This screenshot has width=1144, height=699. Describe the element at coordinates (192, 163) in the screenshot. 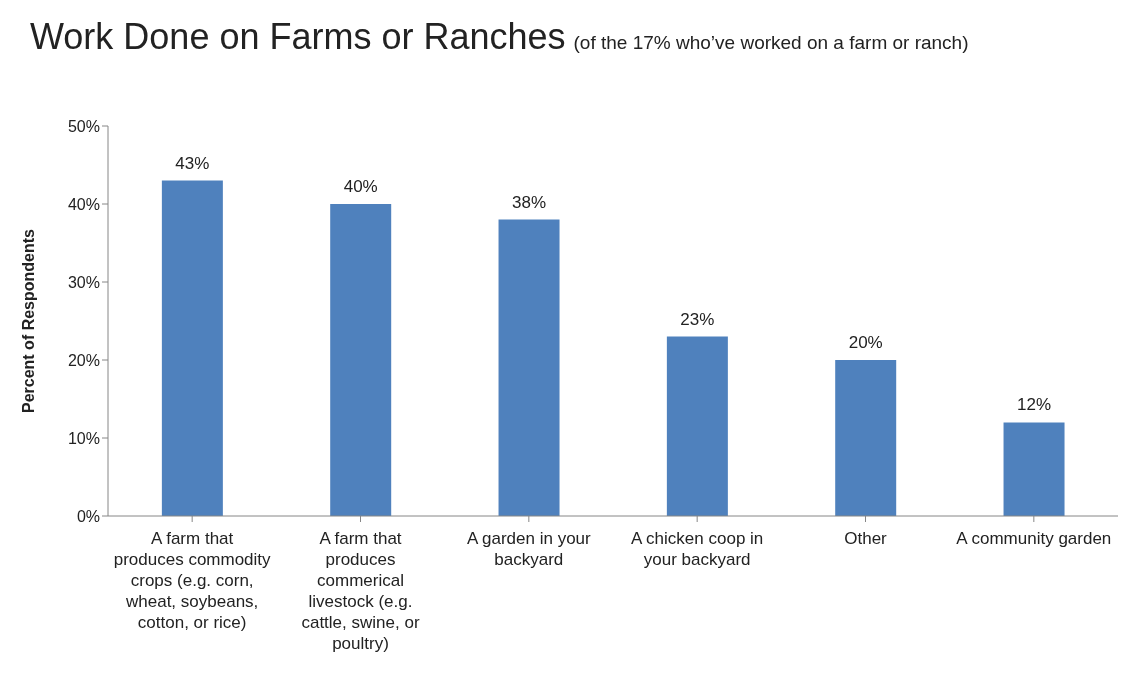

I see `data-label: 43%` at that location.